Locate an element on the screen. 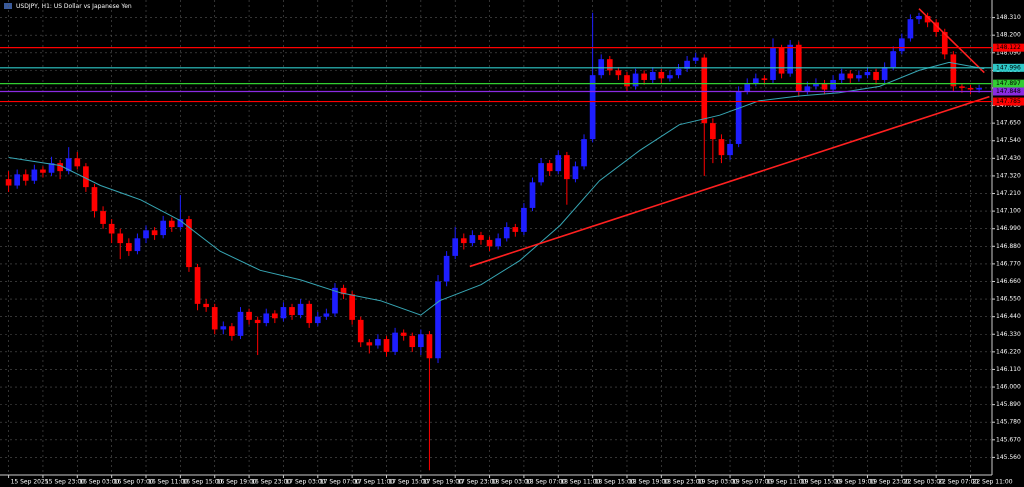 Image resolution: width=1024 pixels, height=487 pixels. y-tick-label: 146.330 is located at coordinates (1008, 334).